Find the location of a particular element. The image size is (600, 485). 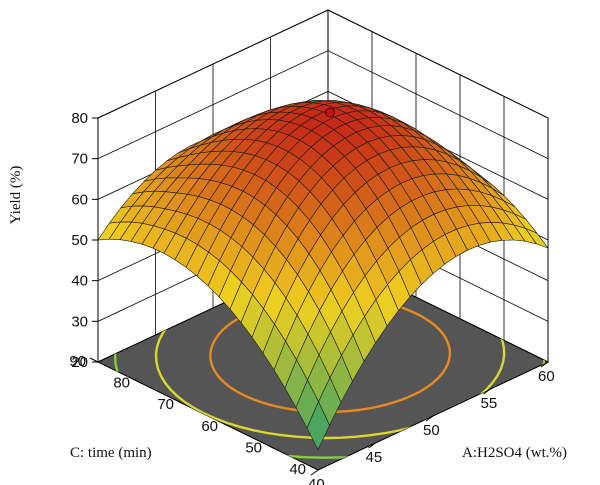

x-axis-label: A:H2SO4 (wt.%) is located at coordinates (514, 453).